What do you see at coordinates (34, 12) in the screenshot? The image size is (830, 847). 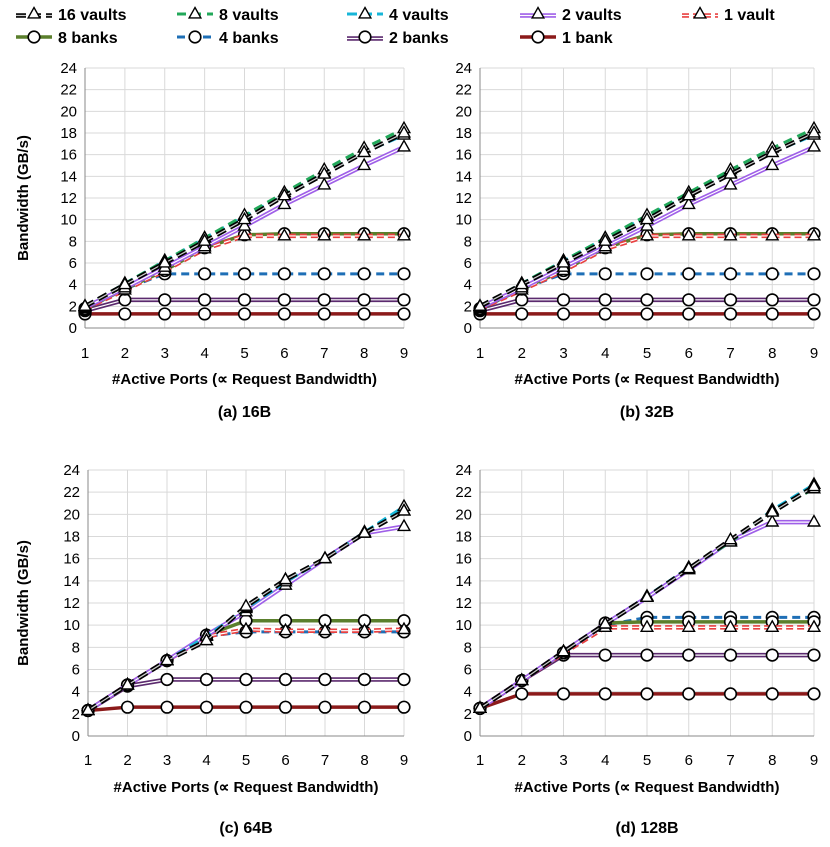 I see `legend-marker-triangle` at bounding box center [34, 12].